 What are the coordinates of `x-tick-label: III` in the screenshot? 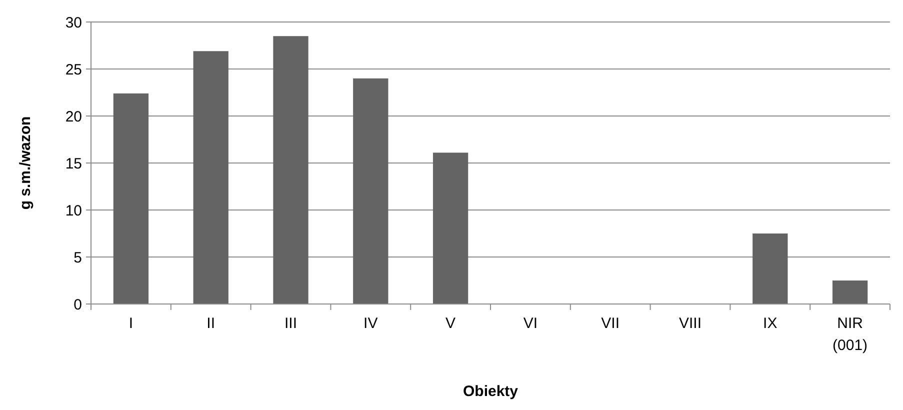 It's located at (291, 323).